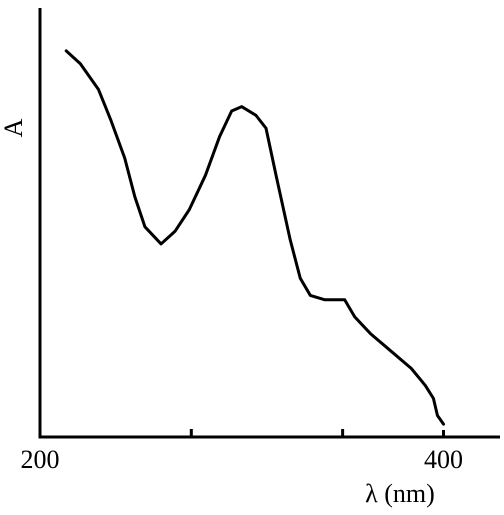  Describe the element at coordinates (443, 459) in the screenshot. I see `x-tick-label: 400` at that location.